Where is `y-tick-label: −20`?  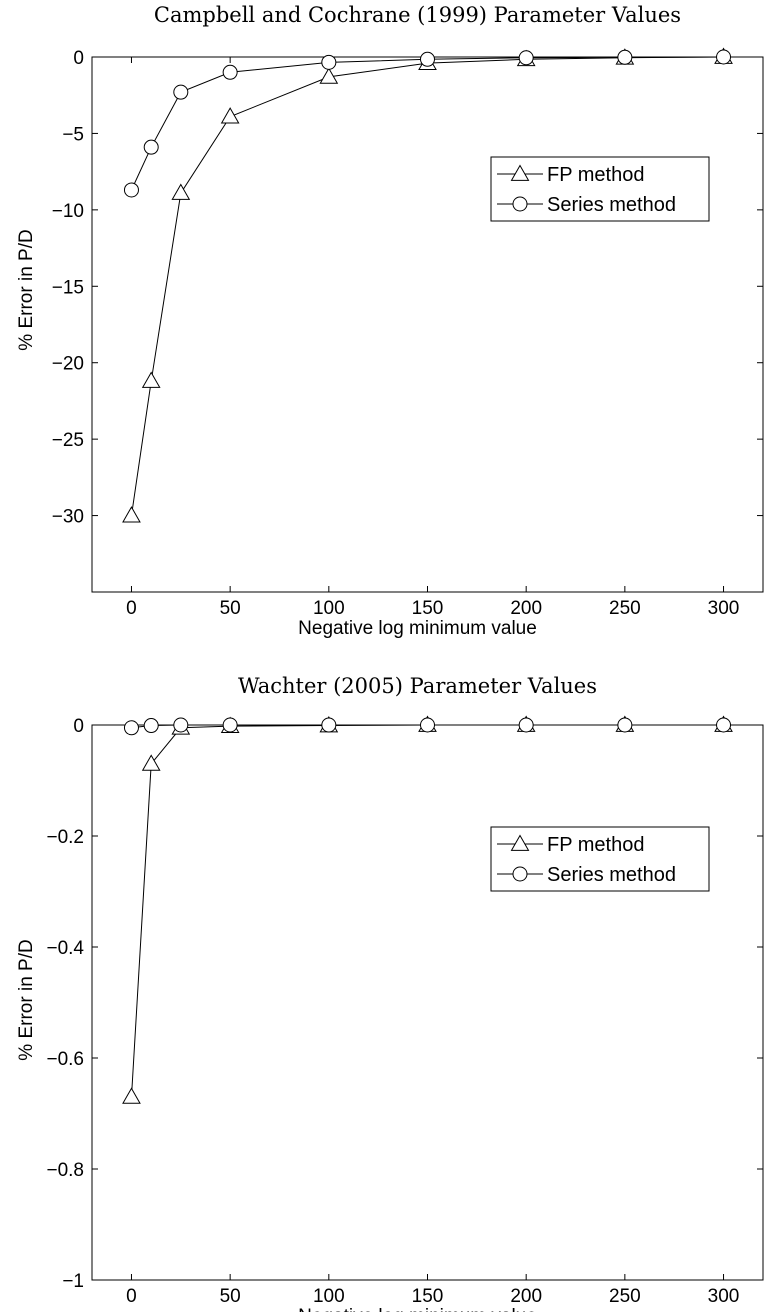 y-tick-label: −20 is located at coordinates (68, 364).